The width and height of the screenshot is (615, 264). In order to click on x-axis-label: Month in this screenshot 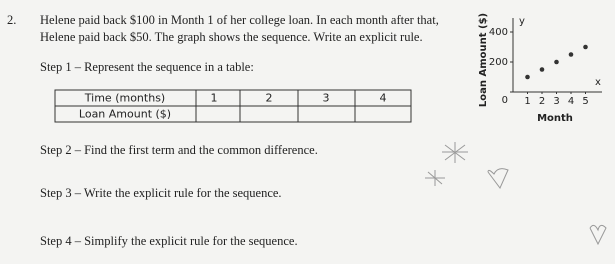, I will do `click(555, 118)`.